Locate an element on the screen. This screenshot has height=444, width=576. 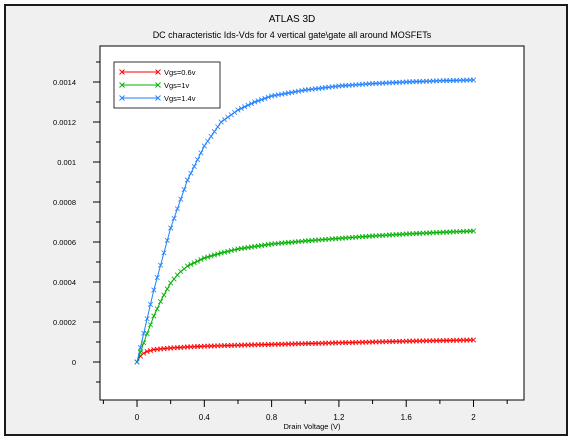
legend-label: Vgs=1.4v is located at coordinates (180, 98).